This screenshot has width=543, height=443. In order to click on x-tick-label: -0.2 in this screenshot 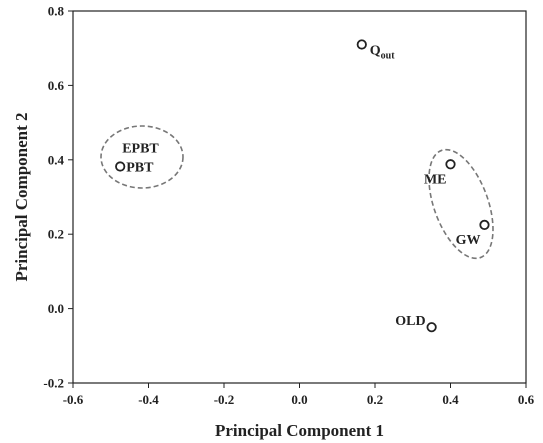, I will do `click(224, 399)`.